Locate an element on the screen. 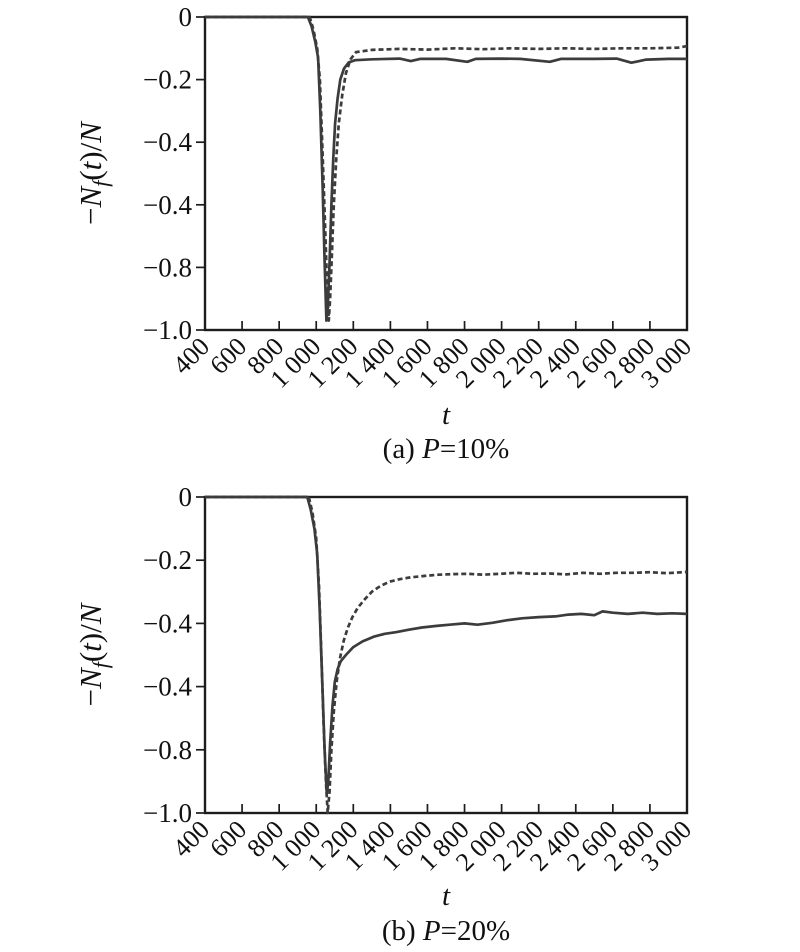  subplot-caption: (a) P=10% is located at coordinates (446, 449).